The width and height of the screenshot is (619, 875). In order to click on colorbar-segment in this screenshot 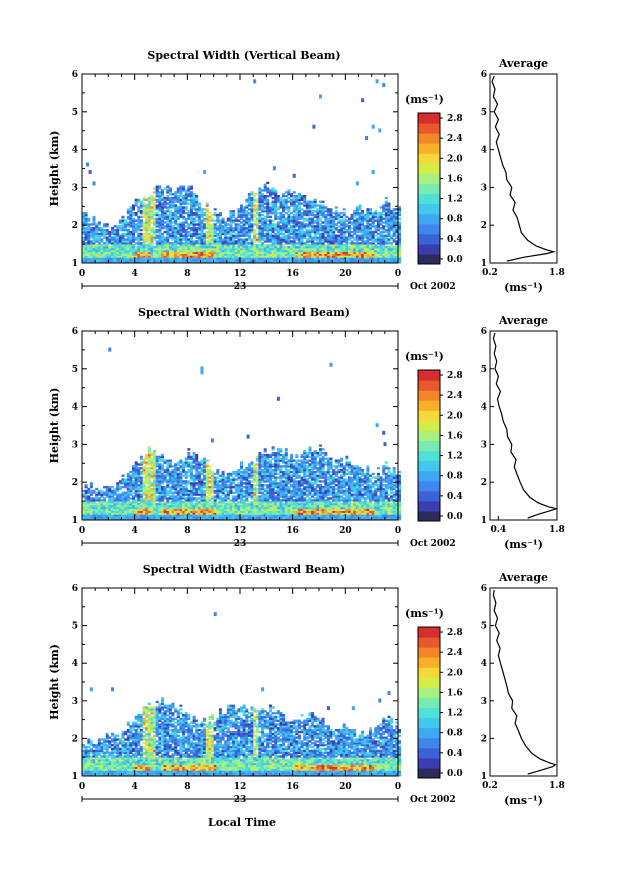, I will do `click(429, 189)`.